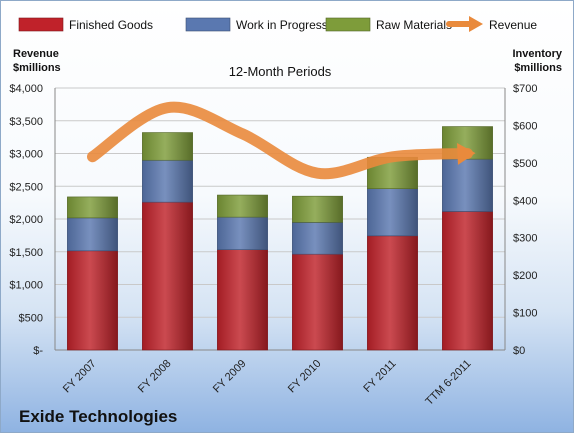 This screenshot has width=574, height=433. Describe the element at coordinates (305, 377) in the screenshot. I see `x-tick-label: FY 2010` at that location.